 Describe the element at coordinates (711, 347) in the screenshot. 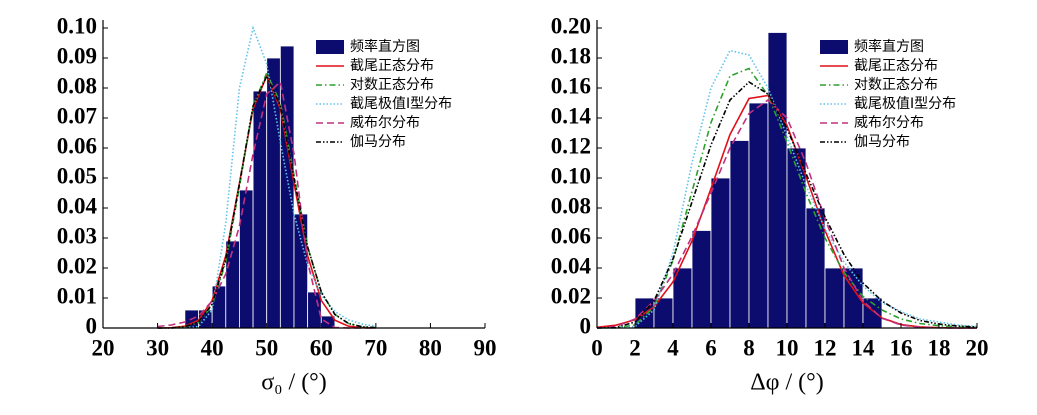

I see `x-tick-label: 6` at that location.